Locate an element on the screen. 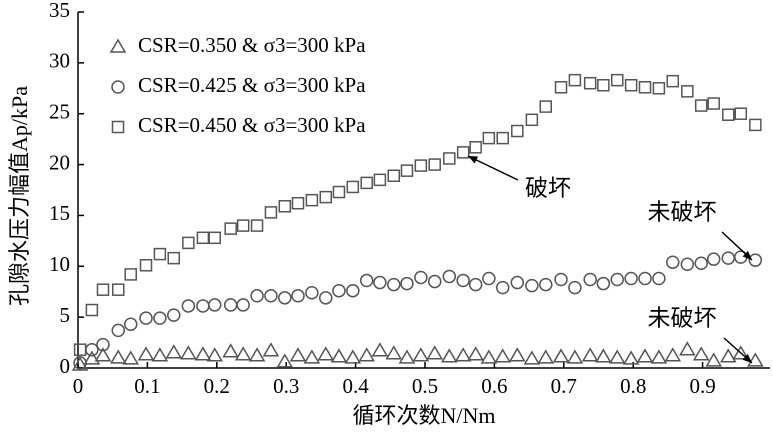 The image size is (773, 439). x-tick-label: 0 is located at coordinates (78, 386).